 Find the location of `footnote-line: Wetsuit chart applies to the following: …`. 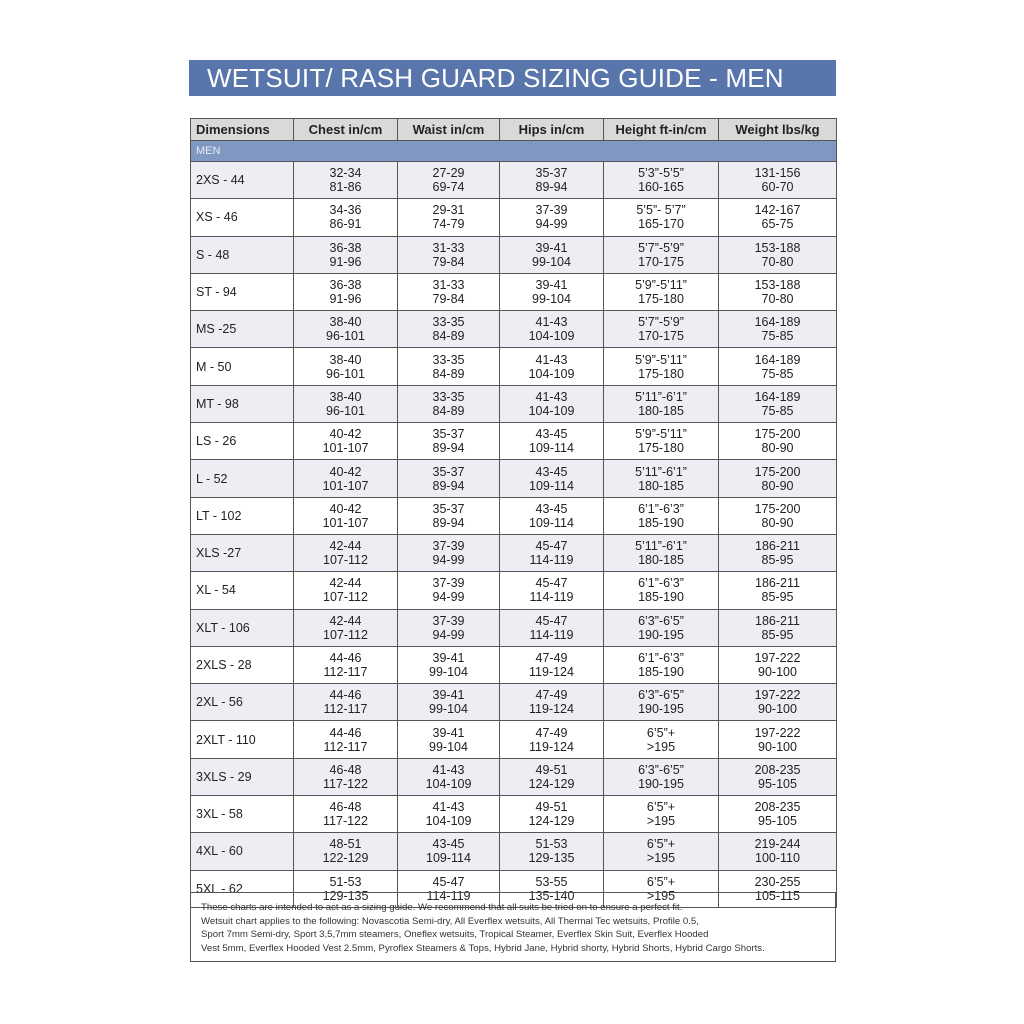

footnote-line: Wetsuit chart applies to the following: … is located at coordinates (450, 921).